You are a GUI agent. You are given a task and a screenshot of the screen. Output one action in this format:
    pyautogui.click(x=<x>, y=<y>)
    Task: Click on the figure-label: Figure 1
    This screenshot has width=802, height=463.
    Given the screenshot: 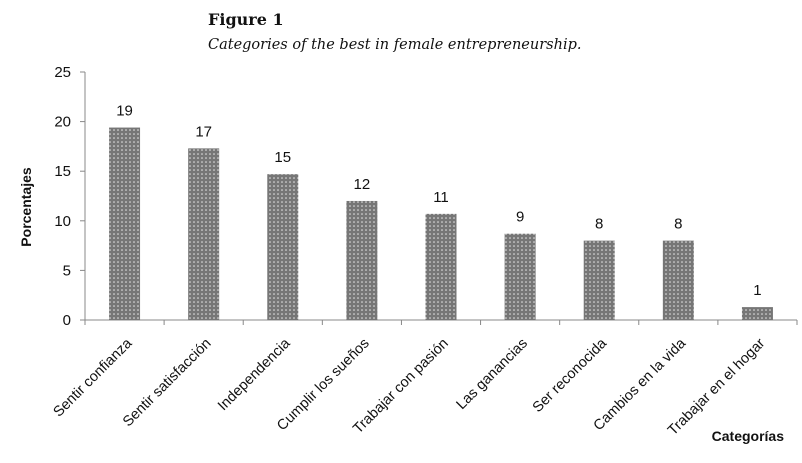 What is the action you would take?
    pyautogui.click(x=246, y=19)
    